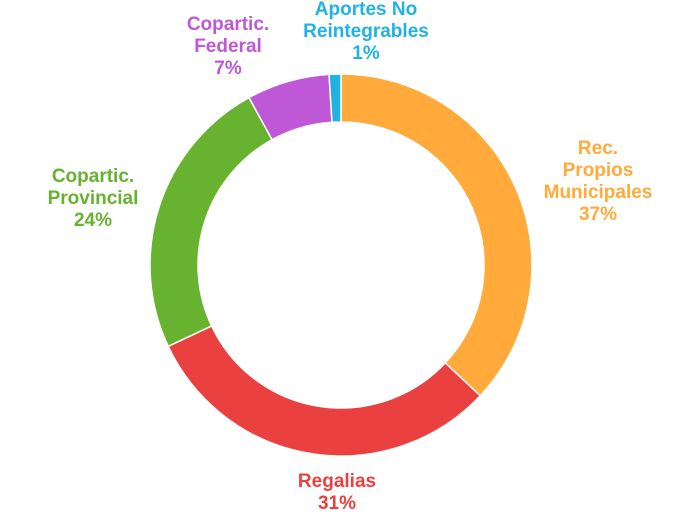 The height and width of the screenshot is (522, 700). What do you see at coordinates (211, 222) in the screenshot?
I see `slice-copartic-provincial` at bounding box center [211, 222].